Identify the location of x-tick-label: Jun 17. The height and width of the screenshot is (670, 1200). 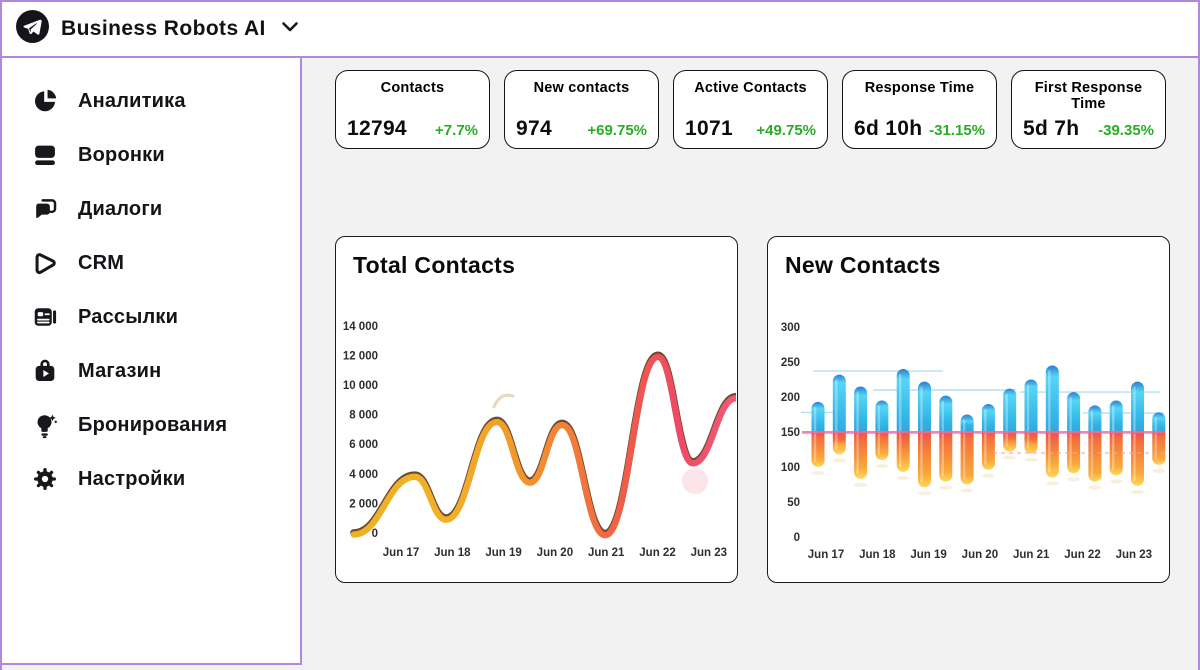
(826, 555).